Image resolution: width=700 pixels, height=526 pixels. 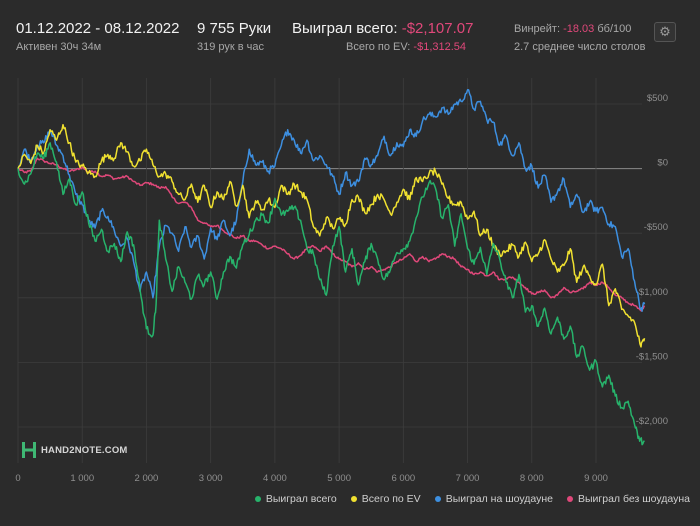 I want to click on date-range: 01.12.2022 - 08.12.2022, so click(x=98, y=28).